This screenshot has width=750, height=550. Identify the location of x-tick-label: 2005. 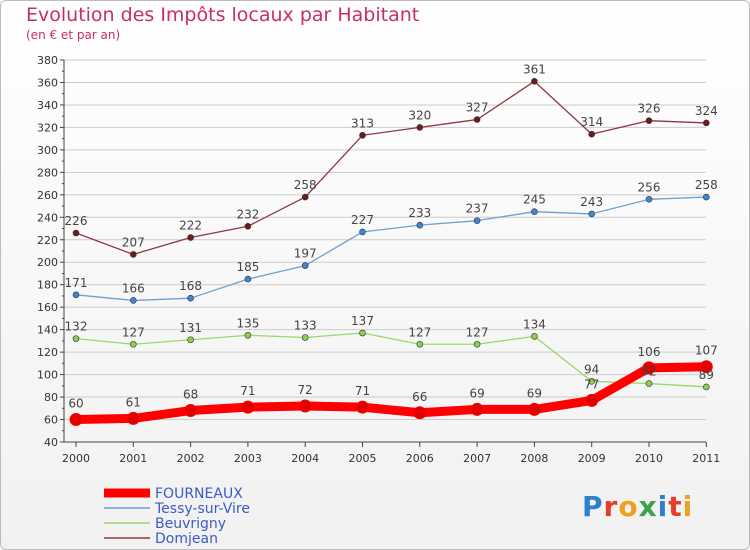
(363, 458).